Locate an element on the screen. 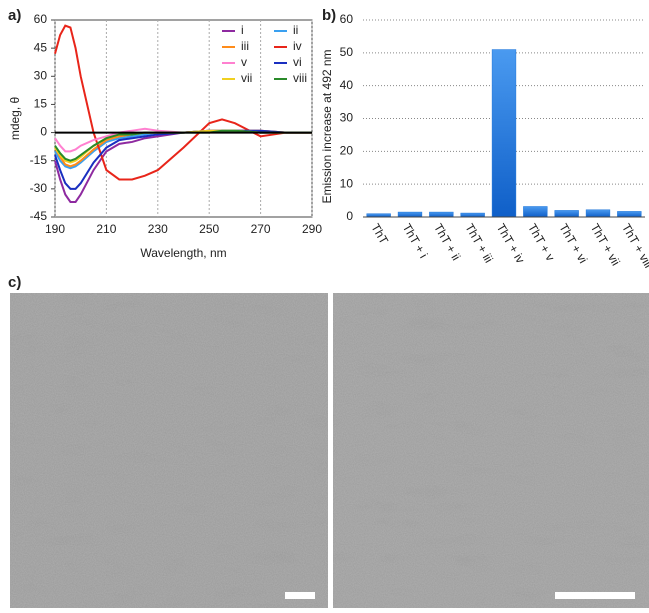 The height and width of the screenshot is (613, 649). y-tick-label: 40 is located at coordinates (347, 85).